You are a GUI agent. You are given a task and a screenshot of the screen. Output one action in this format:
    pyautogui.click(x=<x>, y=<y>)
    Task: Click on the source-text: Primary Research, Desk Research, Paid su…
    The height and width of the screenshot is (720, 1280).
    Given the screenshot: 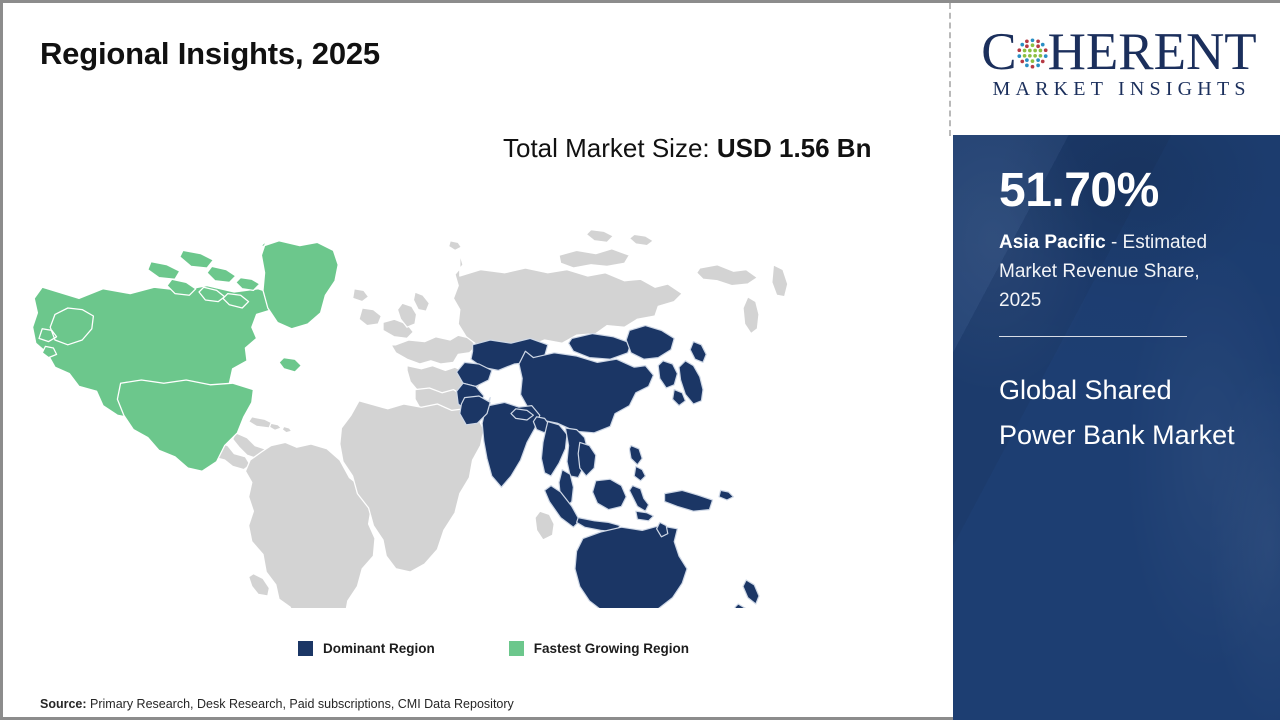 What is the action you would take?
    pyautogui.click(x=300, y=704)
    